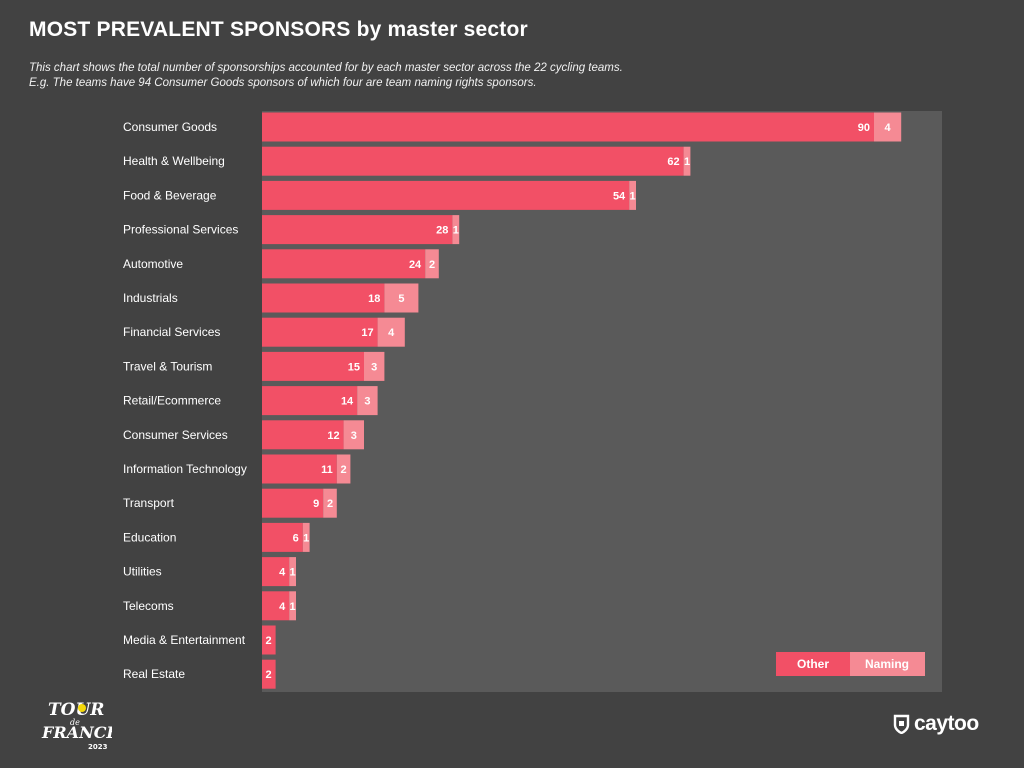 The image size is (1024, 768). I want to click on bar-naming-automotive, so click(432, 264).